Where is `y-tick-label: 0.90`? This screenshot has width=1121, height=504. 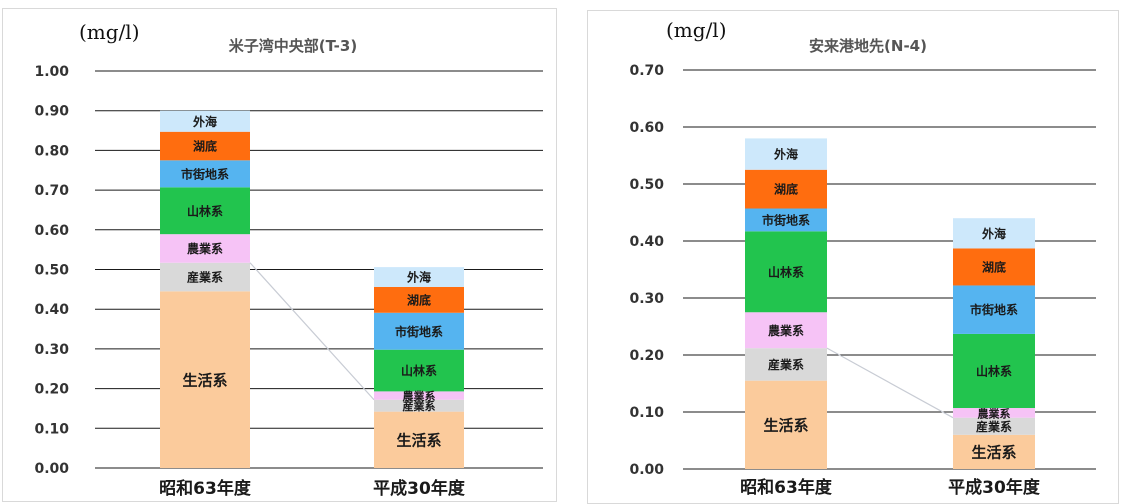 y-tick-label: 0.90 is located at coordinates (51, 112).